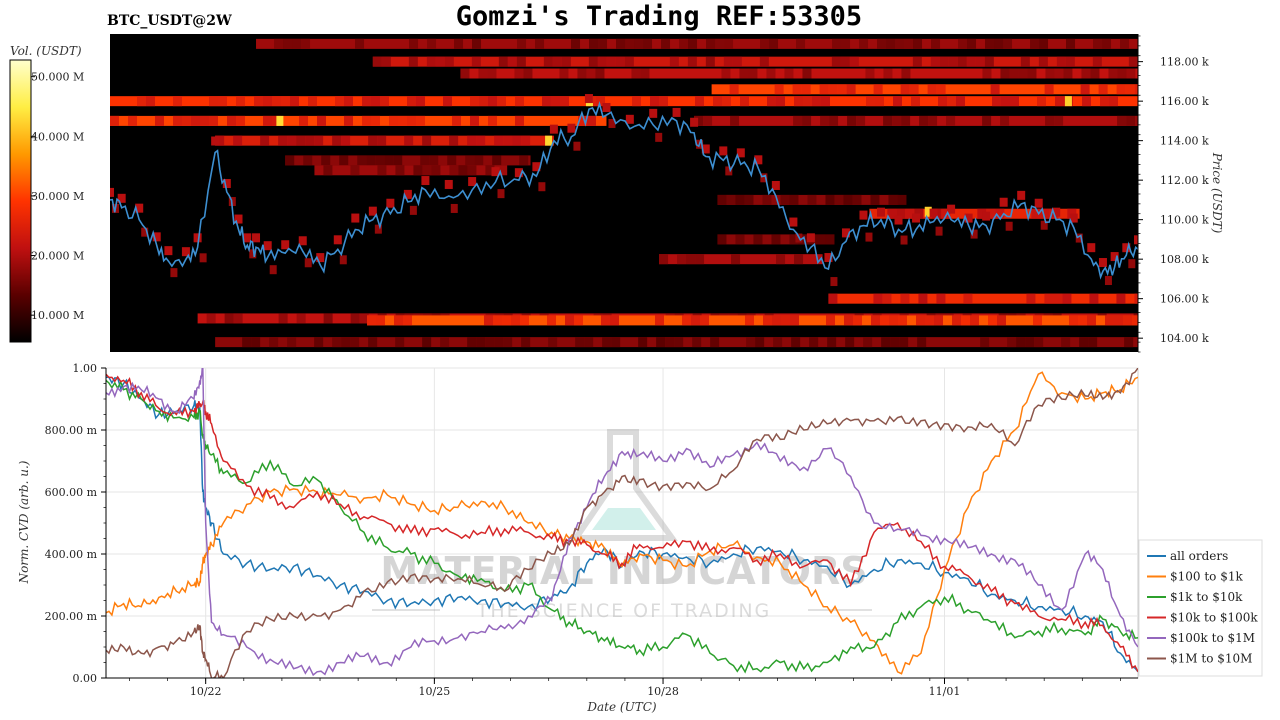 The width and height of the screenshot is (1280, 720). What do you see at coordinates (20, 201) in the screenshot?
I see `colorbar` at bounding box center [20, 201].